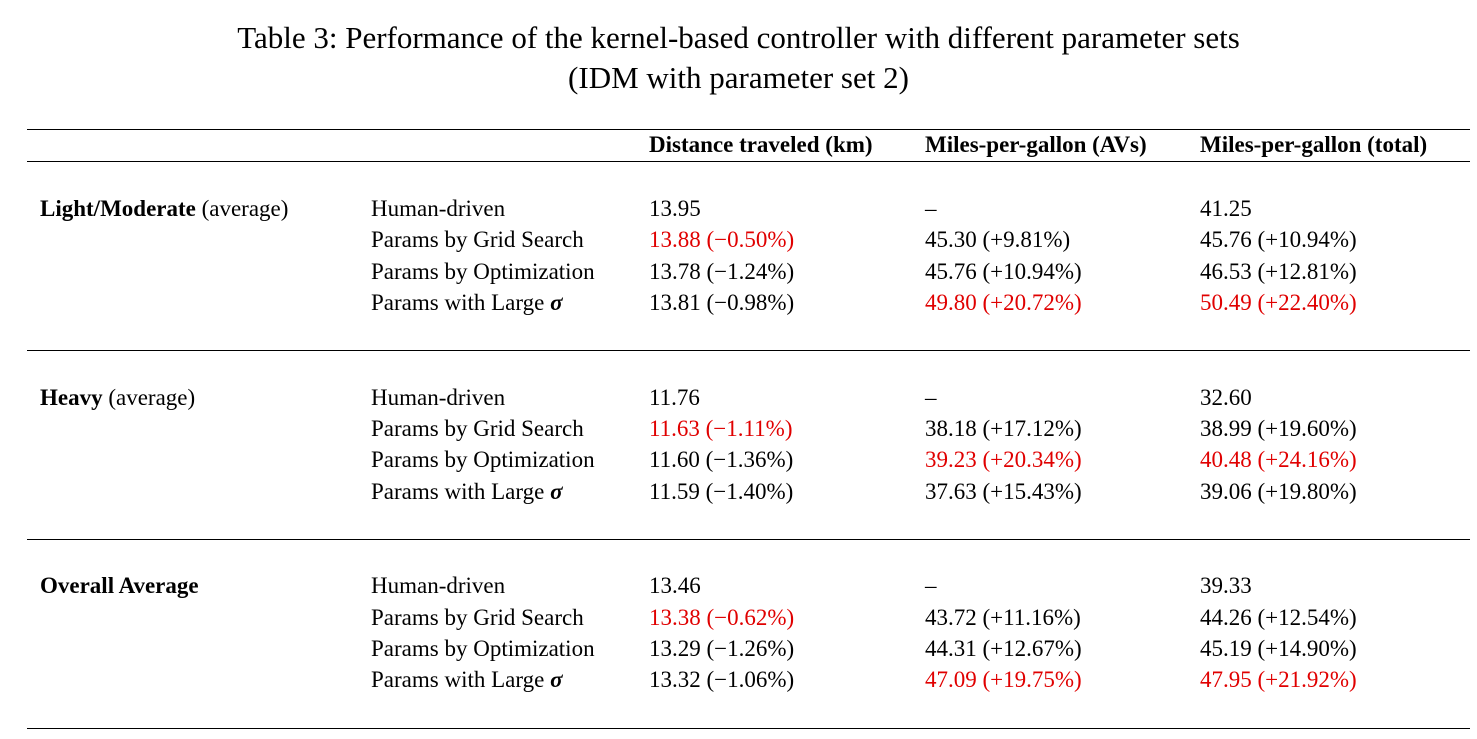 This screenshot has height=739, width=1477. What do you see at coordinates (1226, 397) in the screenshot?
I see `mpg-total-value: 32.60` at bounding box center [1226, 397].